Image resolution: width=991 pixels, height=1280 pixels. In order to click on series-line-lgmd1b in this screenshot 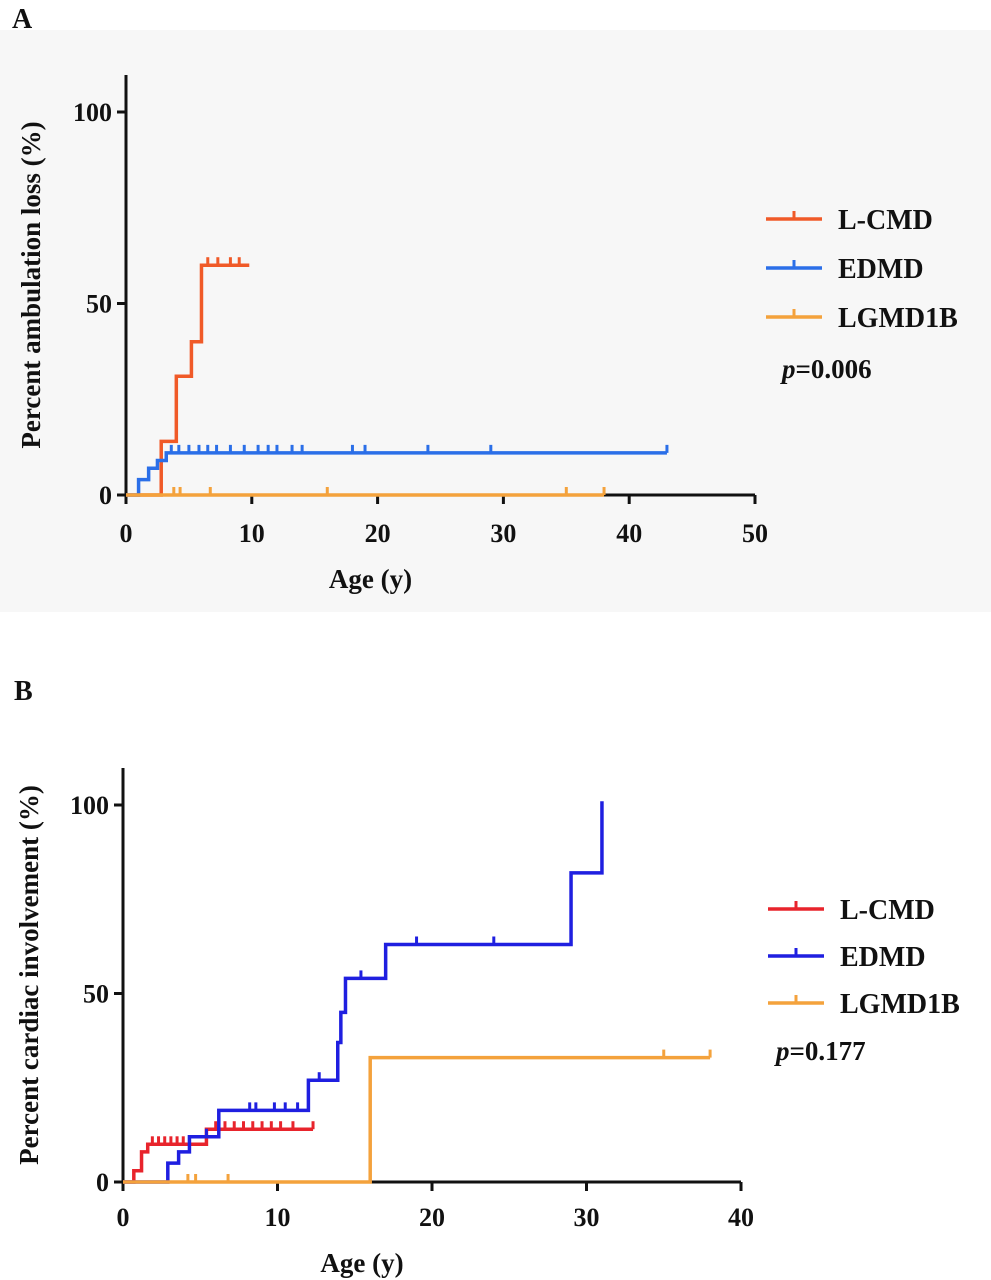, I will do `click(417, 1119)`.